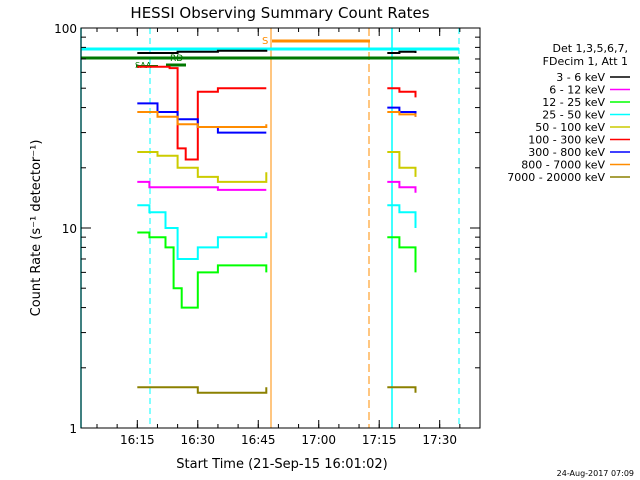 The height and width of the screenshot is (480, 640). What do you see at coordinates (563, 165) in the screenshot?
I see `legend-label-7: 800 - 7000 keV` at bounding box center [563, 165].